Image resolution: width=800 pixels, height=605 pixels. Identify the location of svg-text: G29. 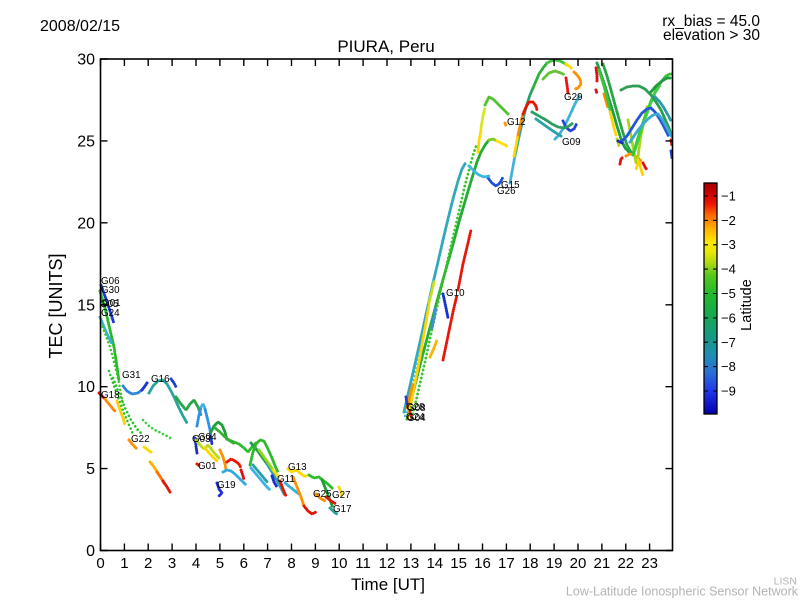
(573, 97).